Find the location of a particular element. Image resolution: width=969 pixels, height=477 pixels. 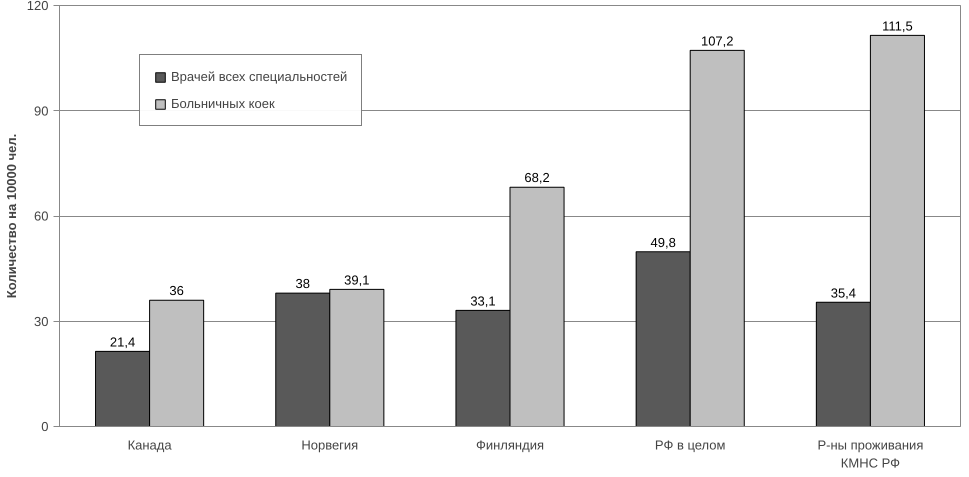

data-label: 38 is located at coordinates (303, 284).